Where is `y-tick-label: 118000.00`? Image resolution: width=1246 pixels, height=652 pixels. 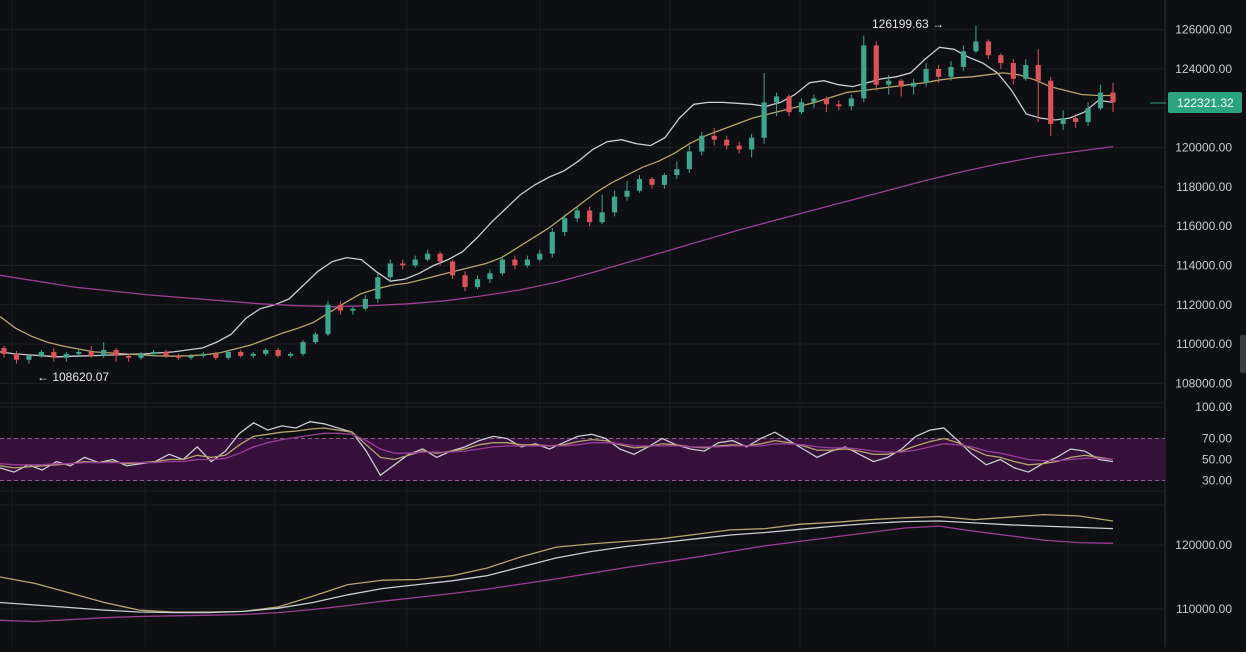 y-tick-label: 118000.00 is located at coordinates (1204, 187).